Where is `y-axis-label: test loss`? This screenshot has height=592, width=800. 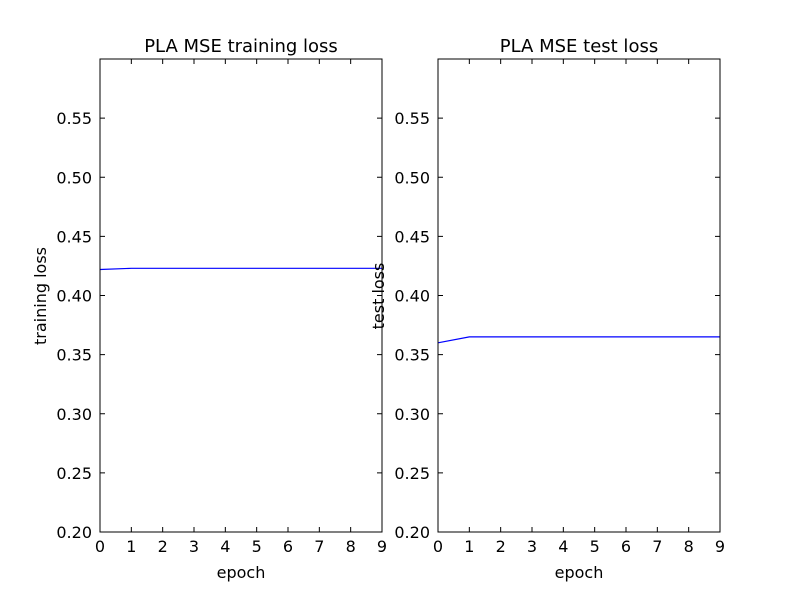 y-axis-label: test loss is located at coordinates (378, 296).